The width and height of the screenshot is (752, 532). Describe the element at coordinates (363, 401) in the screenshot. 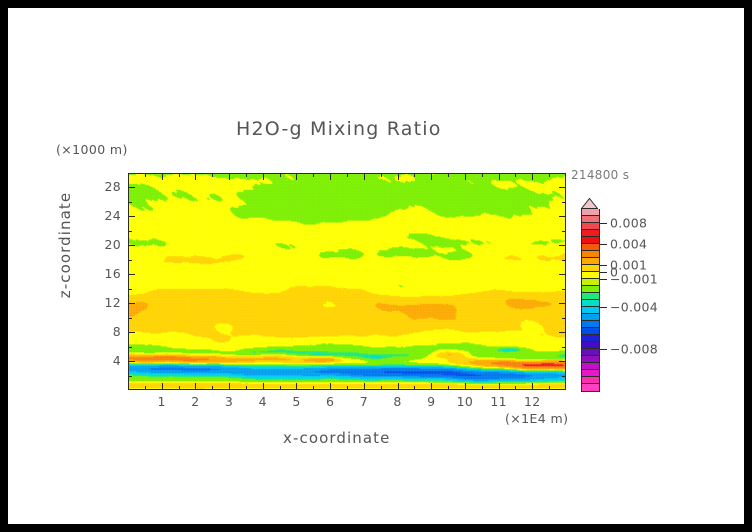

I see `x-axis-tick-label: 7` at that location.